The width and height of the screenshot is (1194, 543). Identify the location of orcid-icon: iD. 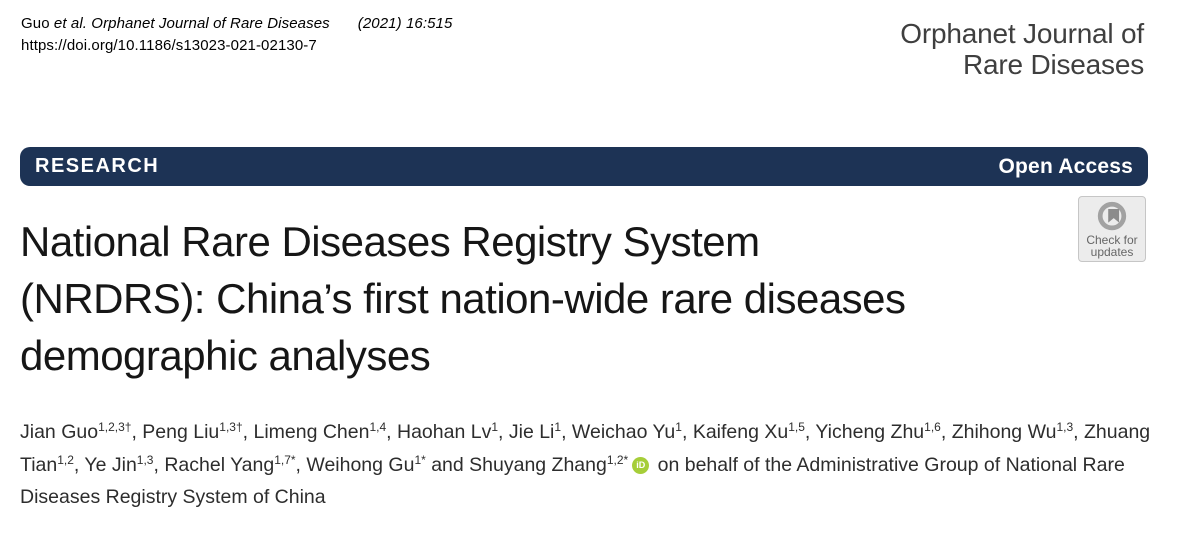
(641, 465).